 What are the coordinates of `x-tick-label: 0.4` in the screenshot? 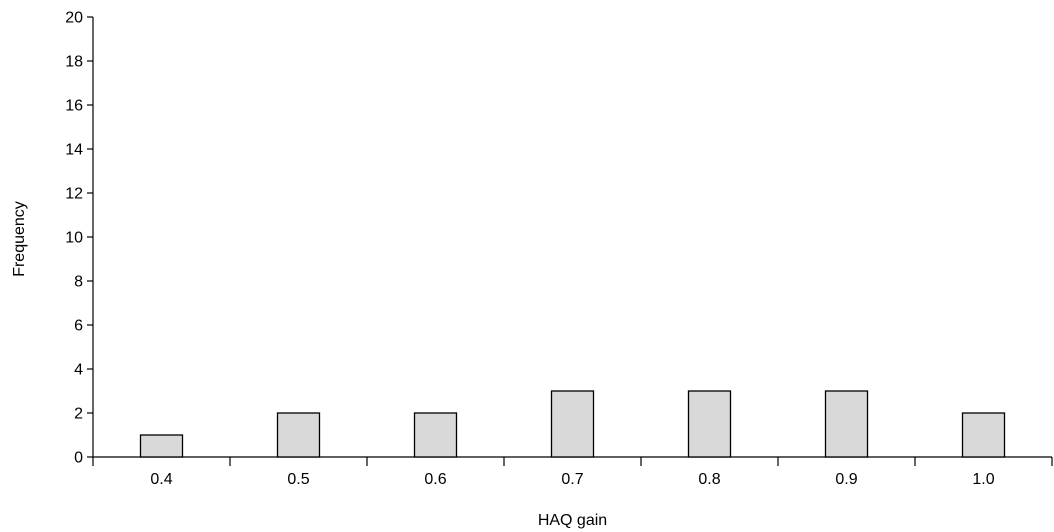 It's located at (161, 479).